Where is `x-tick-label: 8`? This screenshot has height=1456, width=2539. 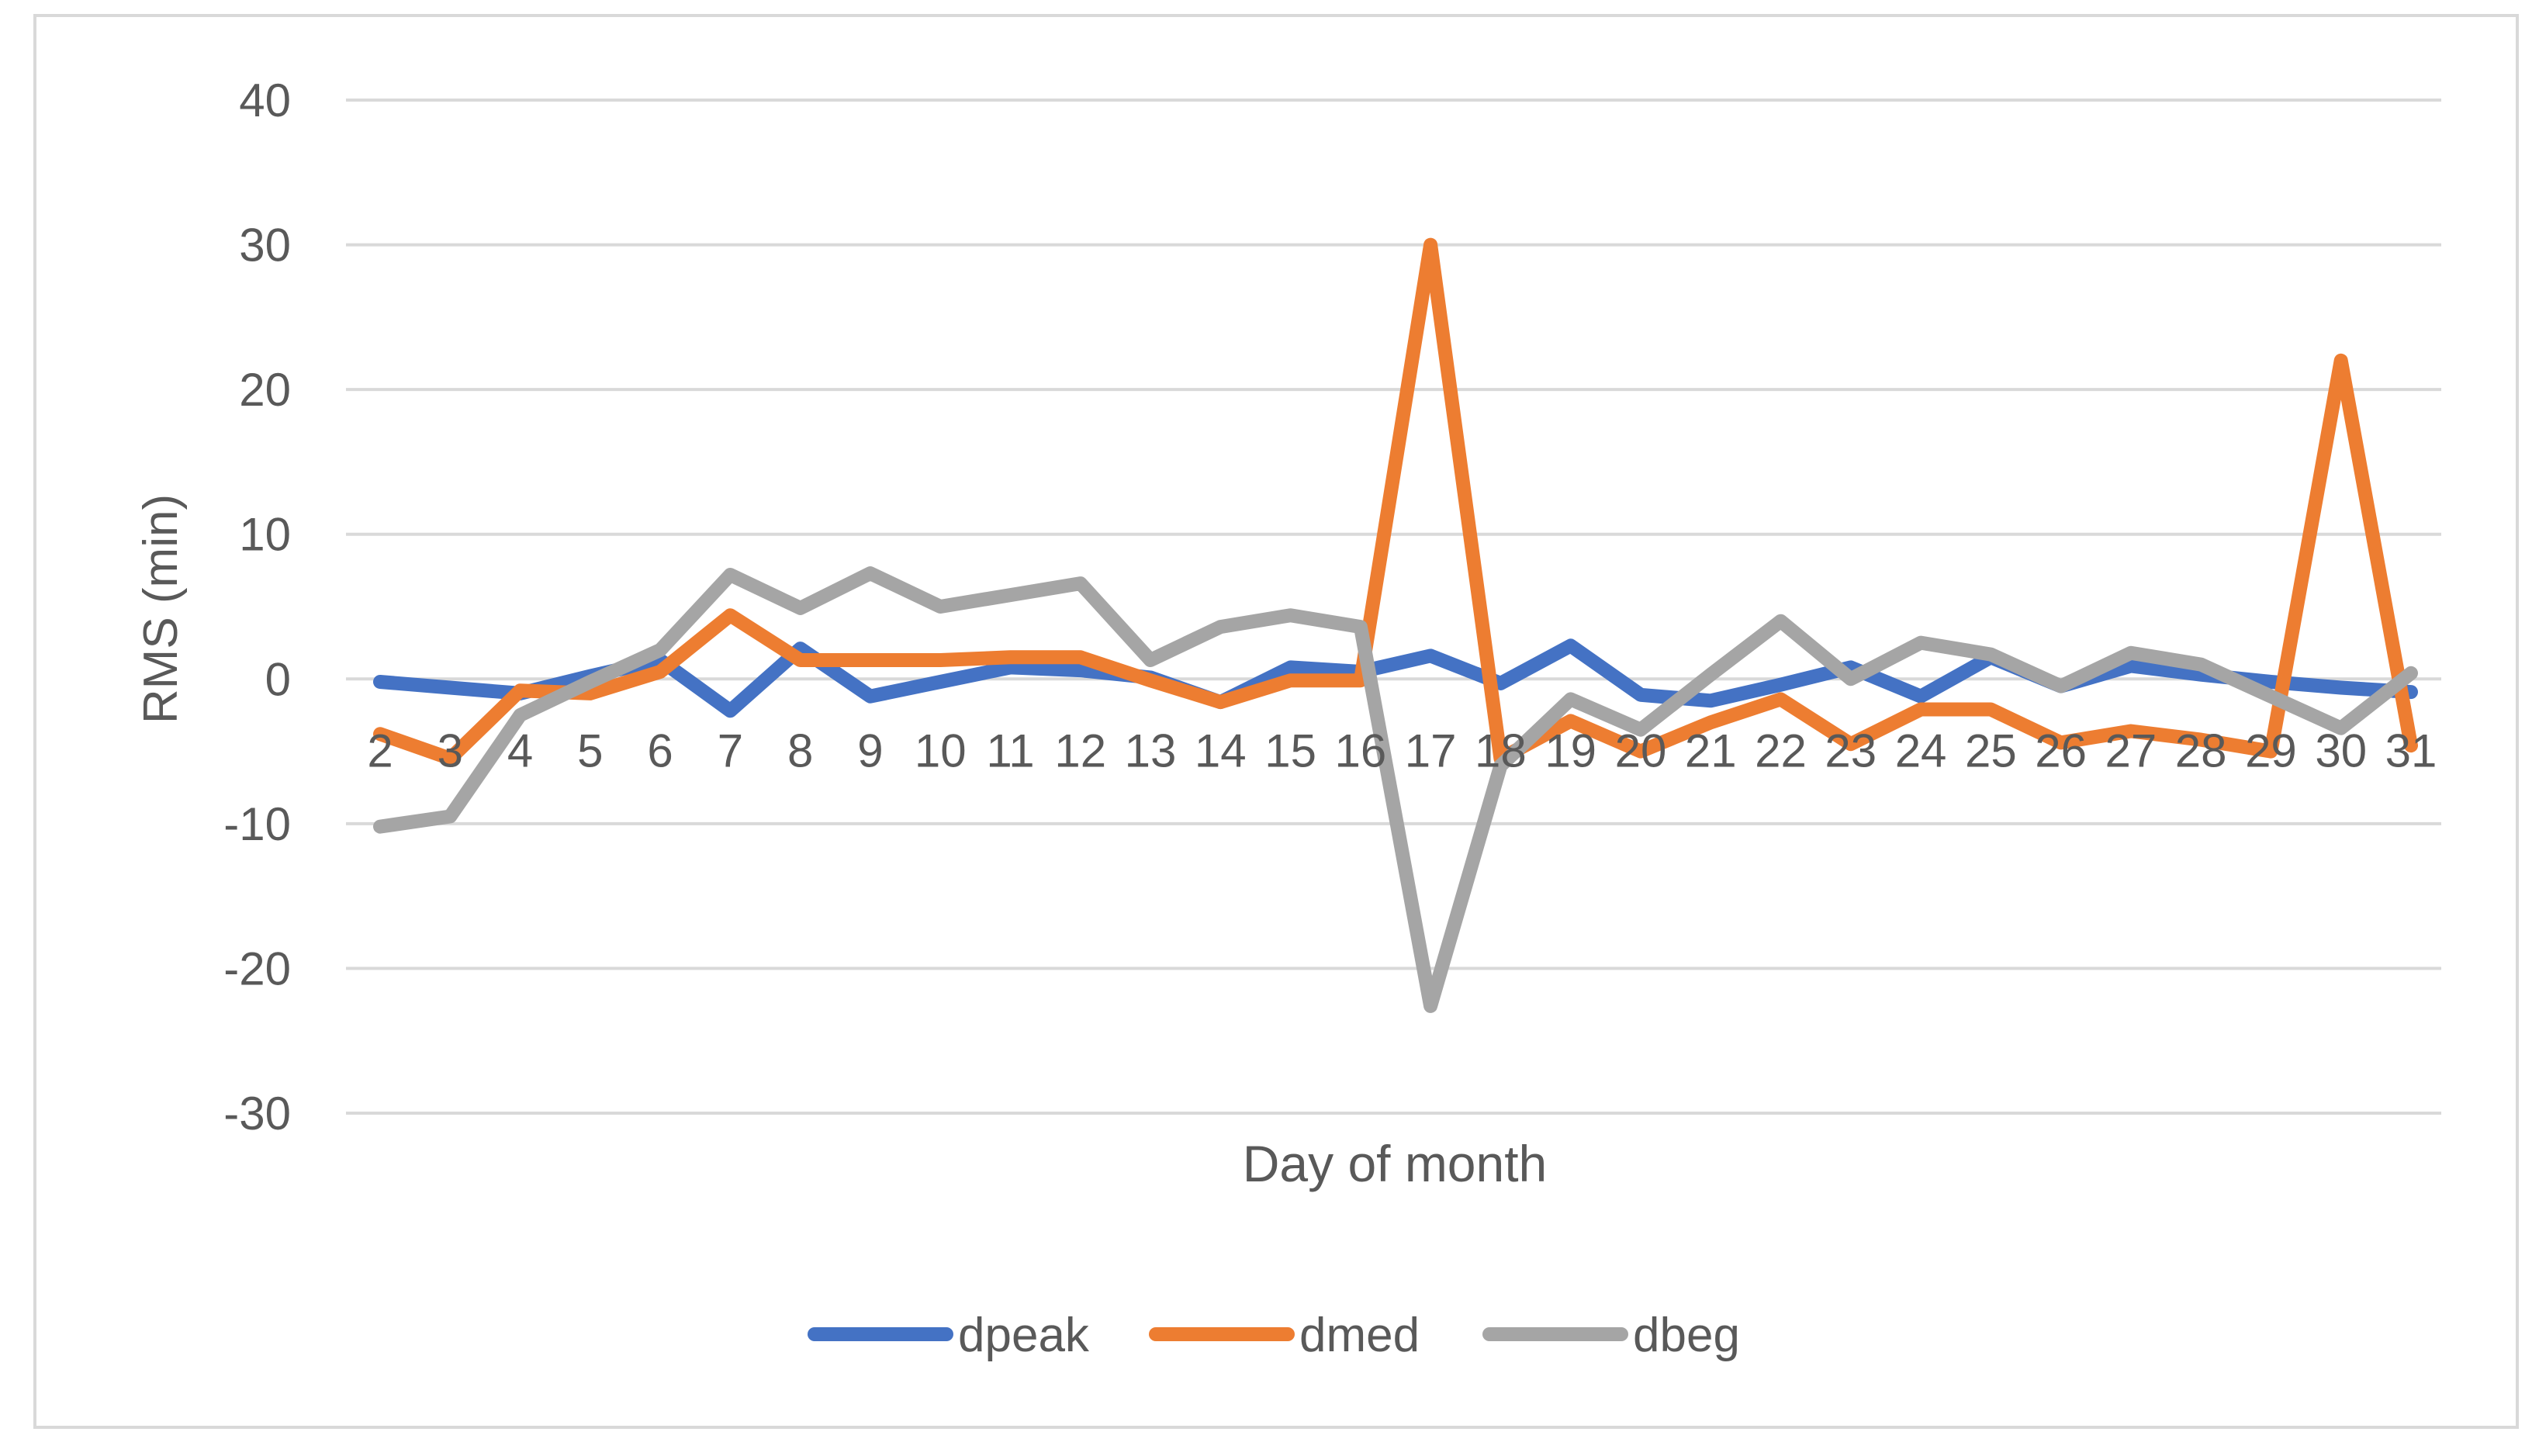 x-tick-label: 8 is located at coordinates (800, 750).